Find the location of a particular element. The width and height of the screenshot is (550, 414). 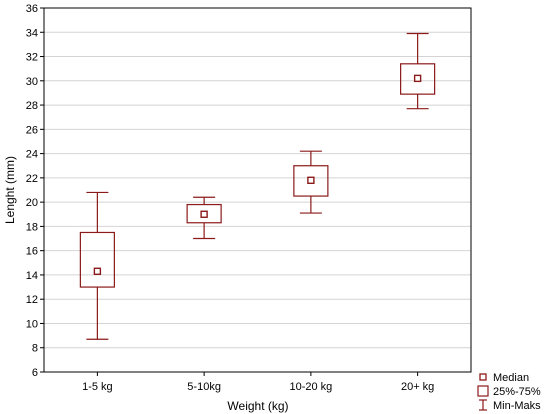

legend-item-box: 25%-75% is located at coordinates (509, 391).